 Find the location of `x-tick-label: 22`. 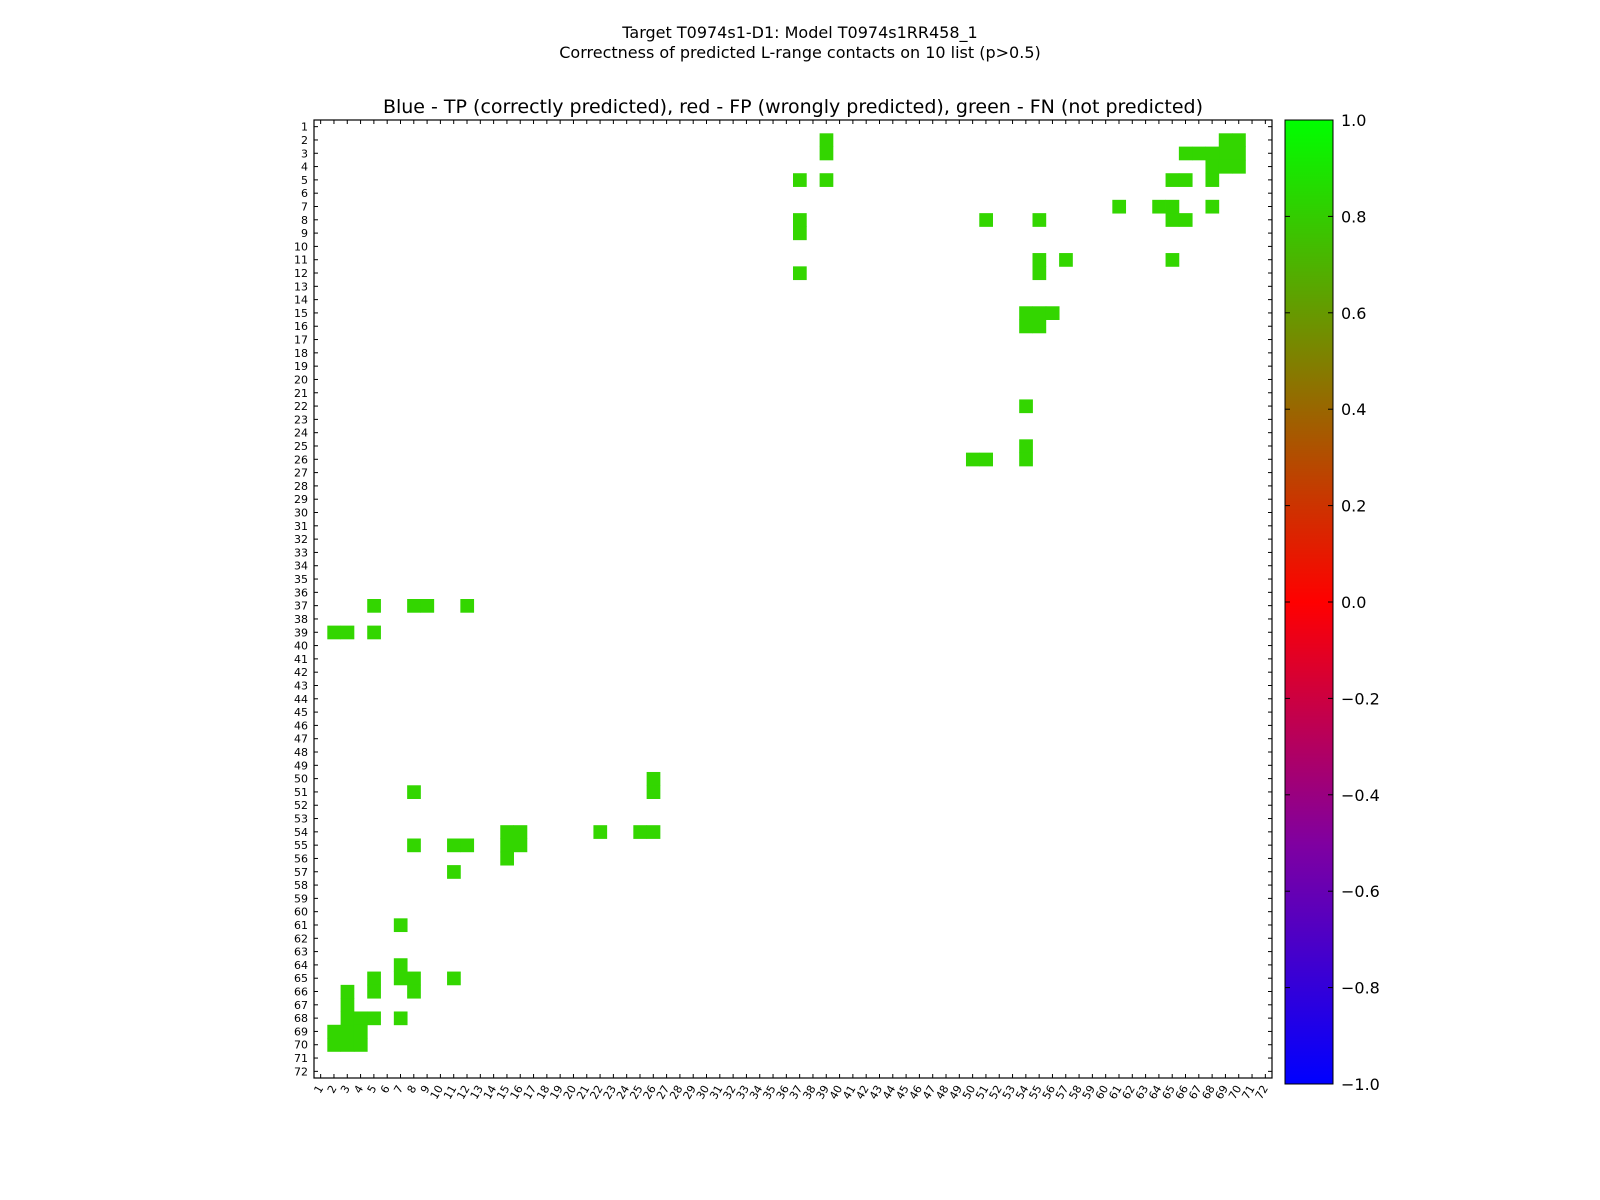

x-tick-label: 22 is located at coordinates (596, 1092).